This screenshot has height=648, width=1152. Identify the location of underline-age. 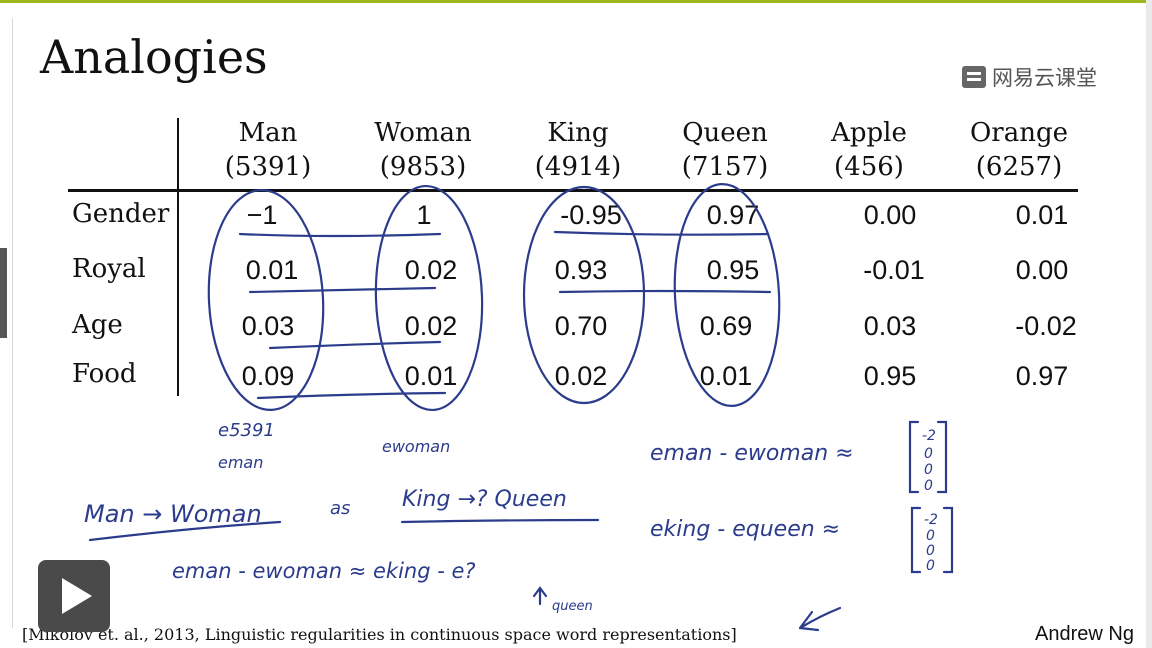
(355, 345).